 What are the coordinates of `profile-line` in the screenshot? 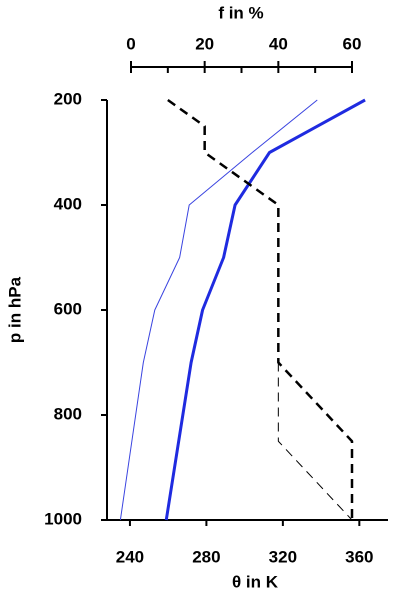 It's located at (315, 441).